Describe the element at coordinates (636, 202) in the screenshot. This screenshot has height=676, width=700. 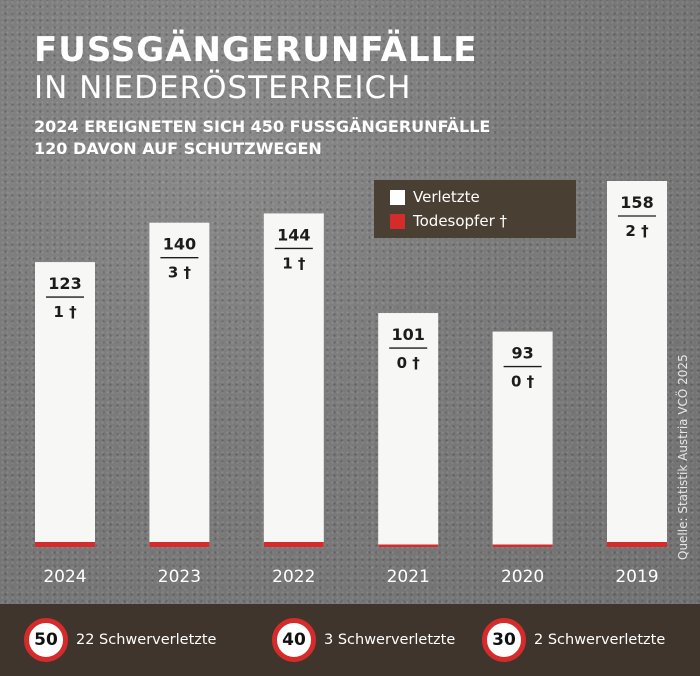
I see `data-label-injured: 158` at that location.